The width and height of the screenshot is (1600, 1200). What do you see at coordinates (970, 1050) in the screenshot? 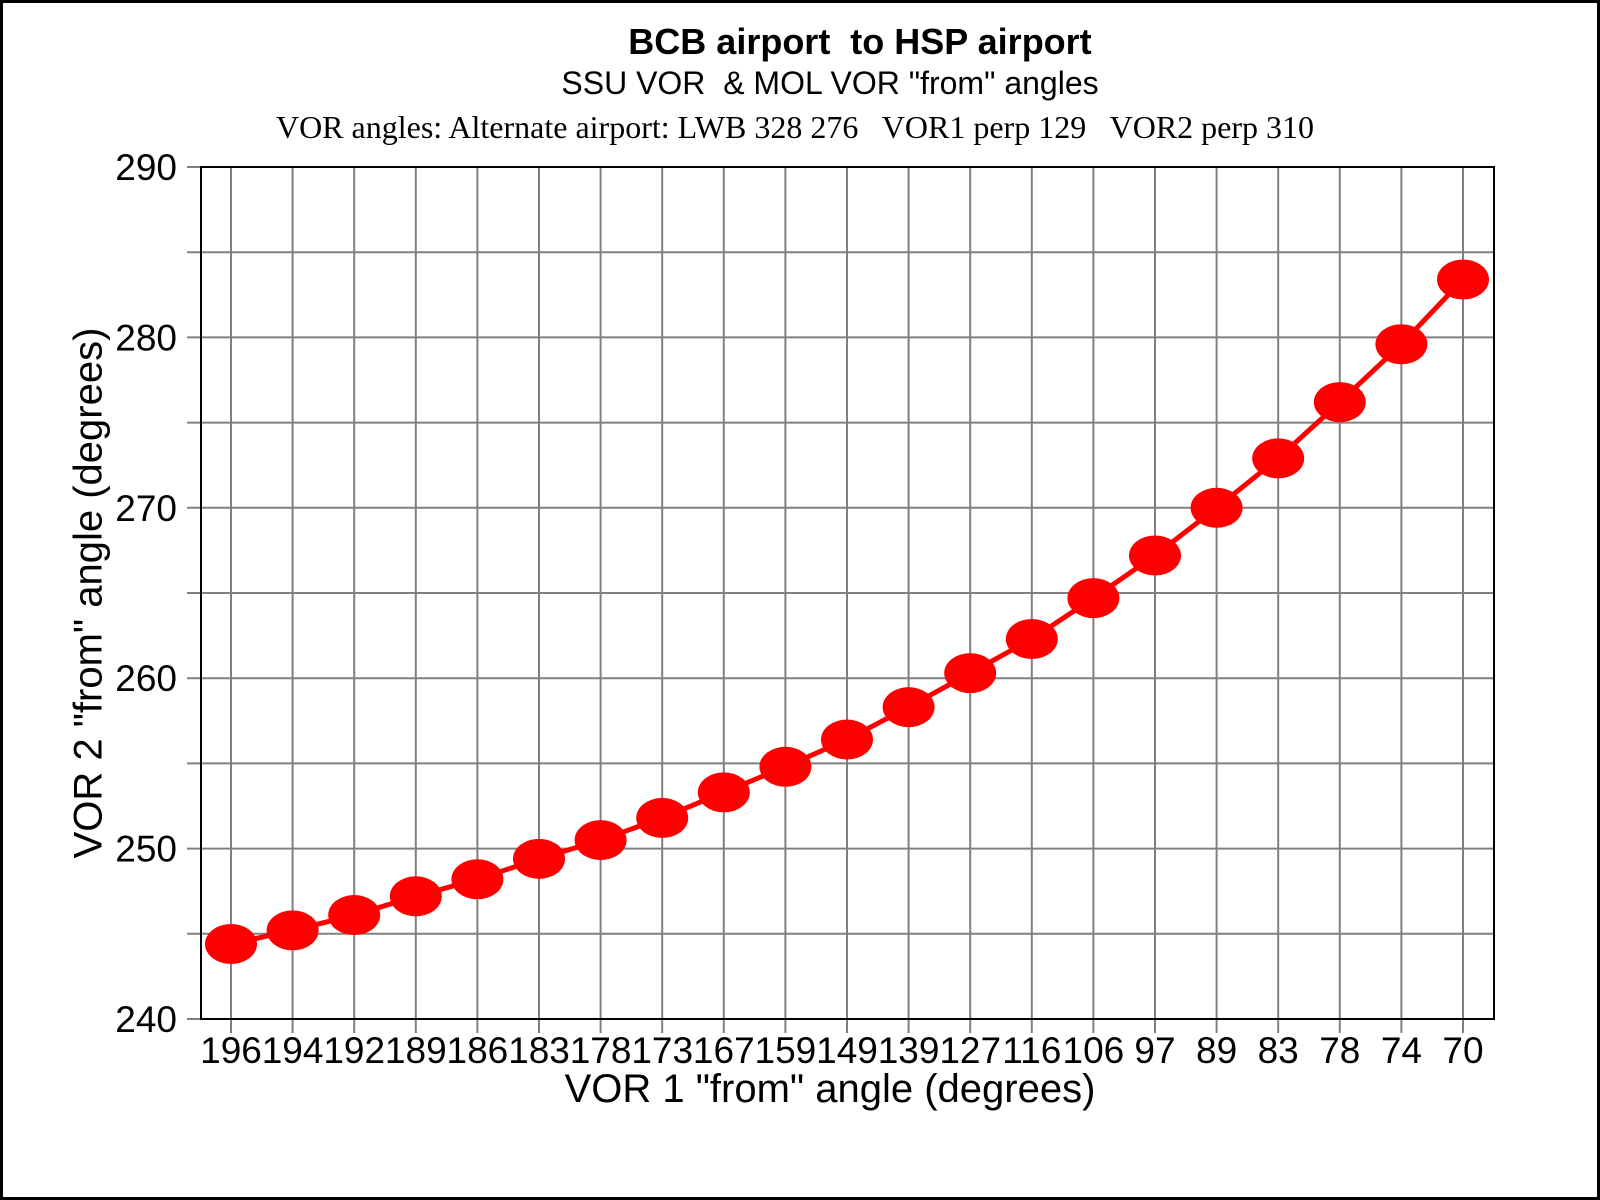
I see `x-tick-label: 127` at bounding box center [970, 1050].